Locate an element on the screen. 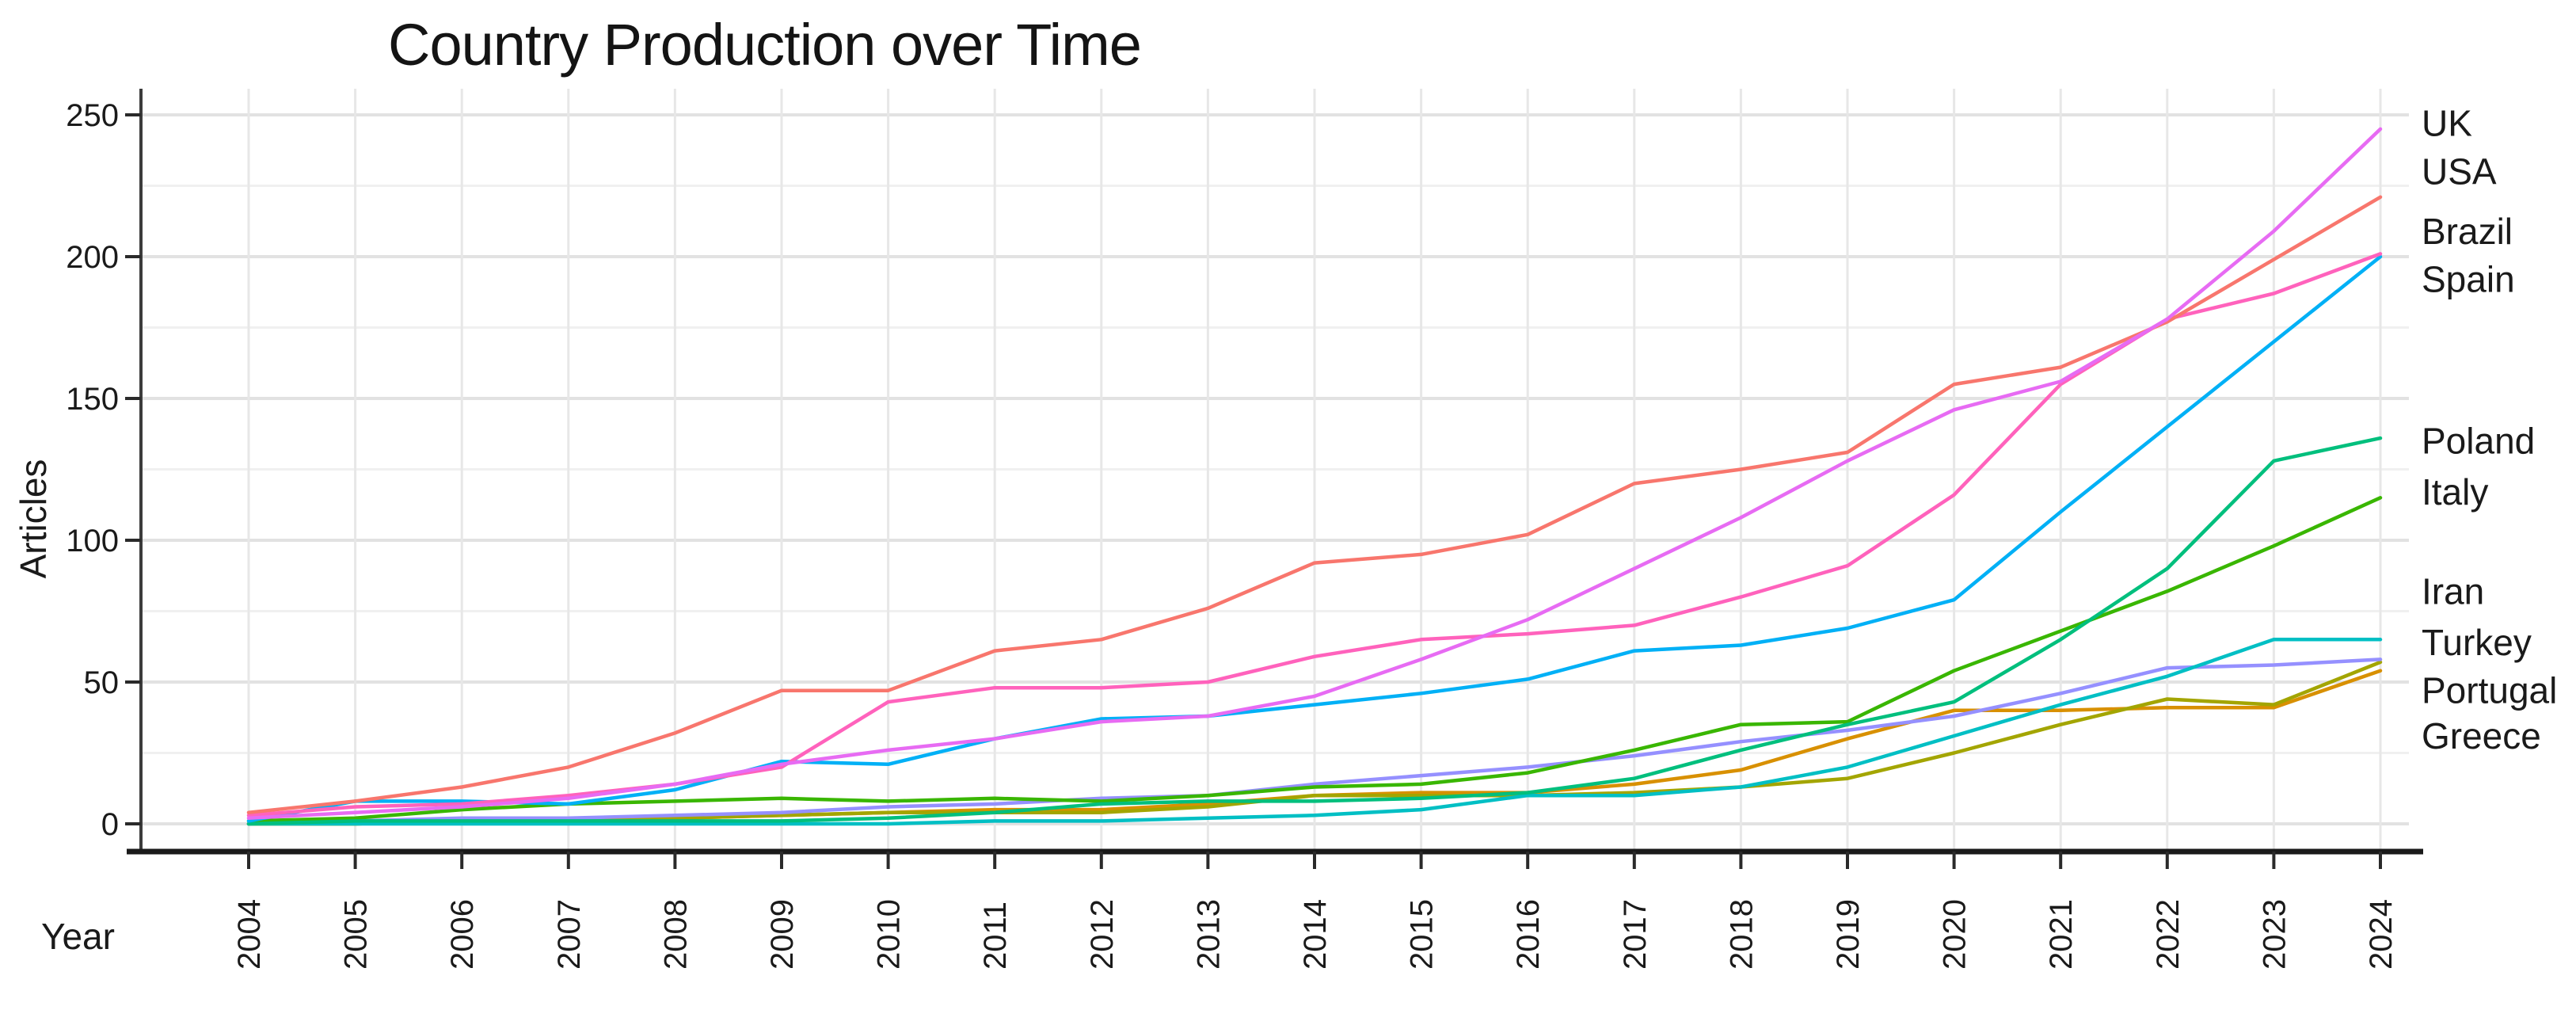  x-tick-label: 2012 is located at coordinates (1102, 934).